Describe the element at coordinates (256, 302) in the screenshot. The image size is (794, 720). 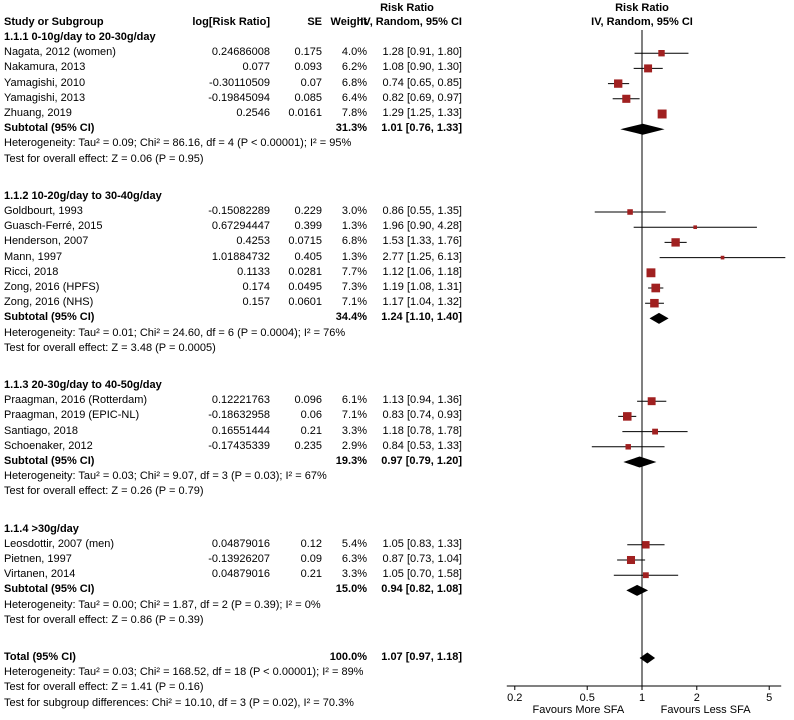
I see `study-log-rr: 0.157` at that location.